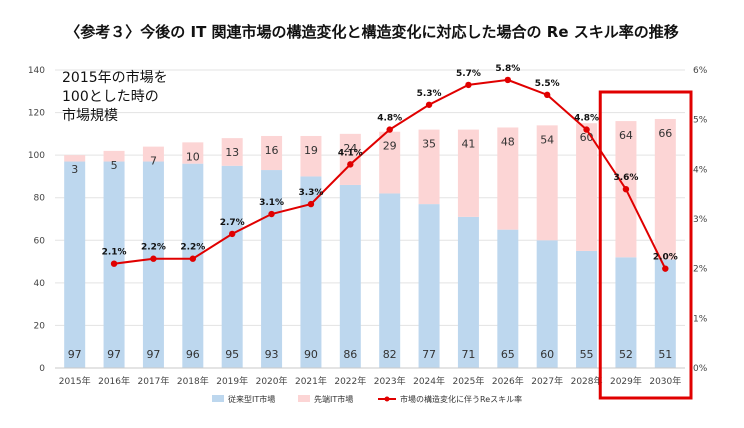  What do you see at coordinates (114, 253) in the screenshot?
I see `reskill-rate-label: 2.1%` at bounding box center [114, 253].